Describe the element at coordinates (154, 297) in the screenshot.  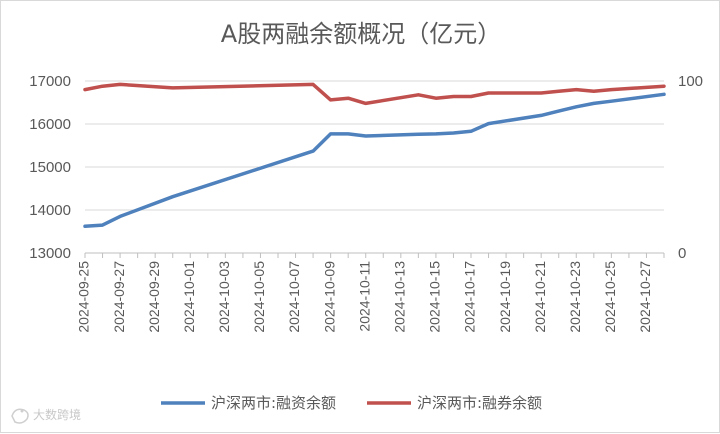
I see `x-tick-label: 2024-09-29` at that location.